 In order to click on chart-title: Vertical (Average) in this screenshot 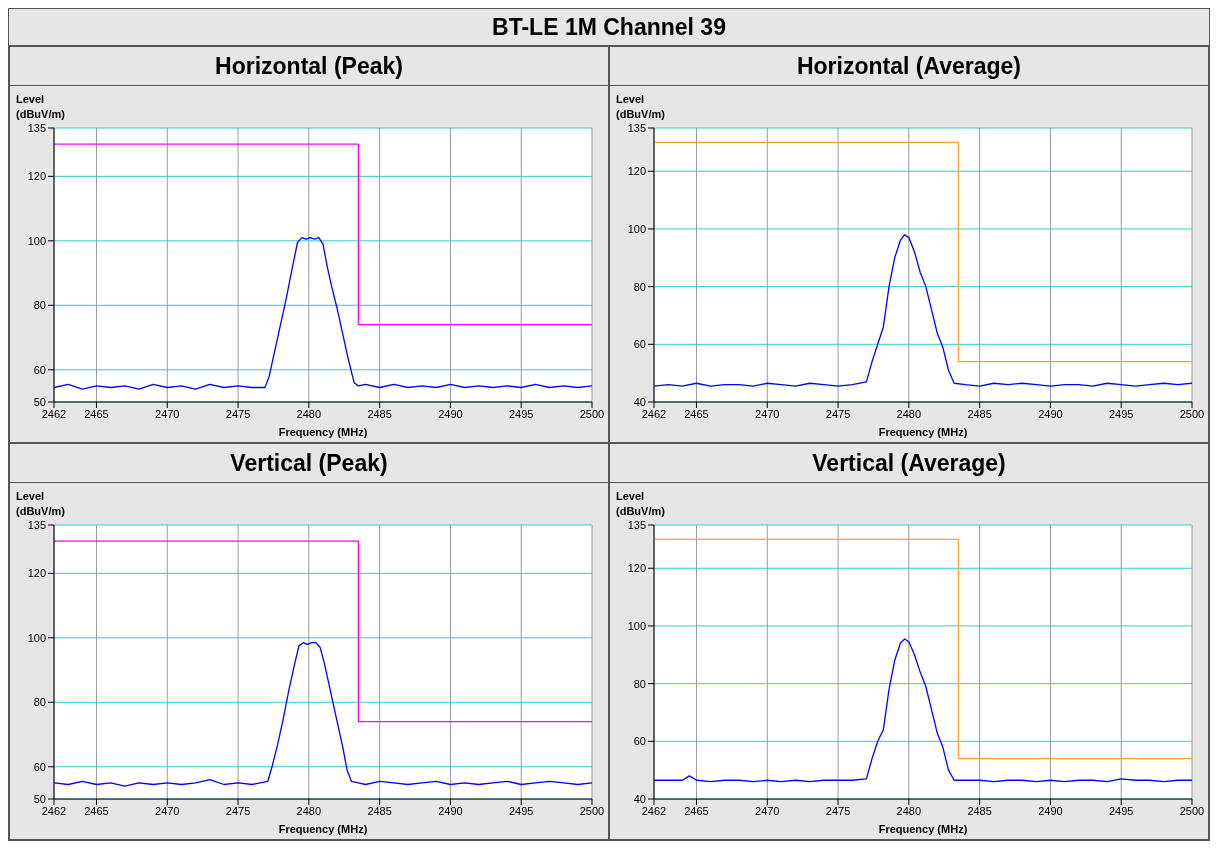, I will do `click(909, 463)`.